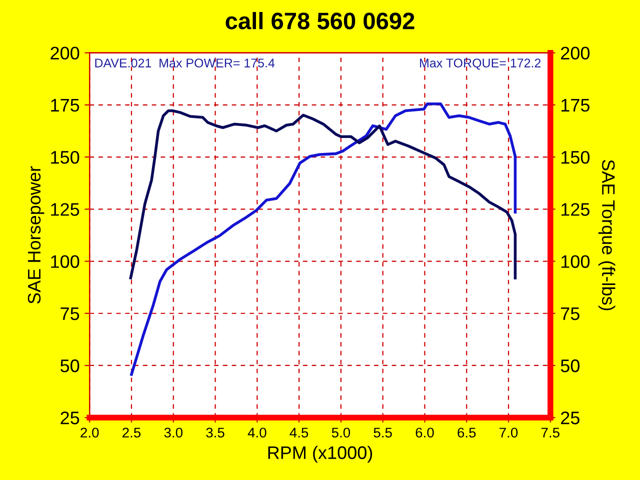 This screenshot has width=640, height=480. I want to click on y-tick-label: 150, so click(65, 157).